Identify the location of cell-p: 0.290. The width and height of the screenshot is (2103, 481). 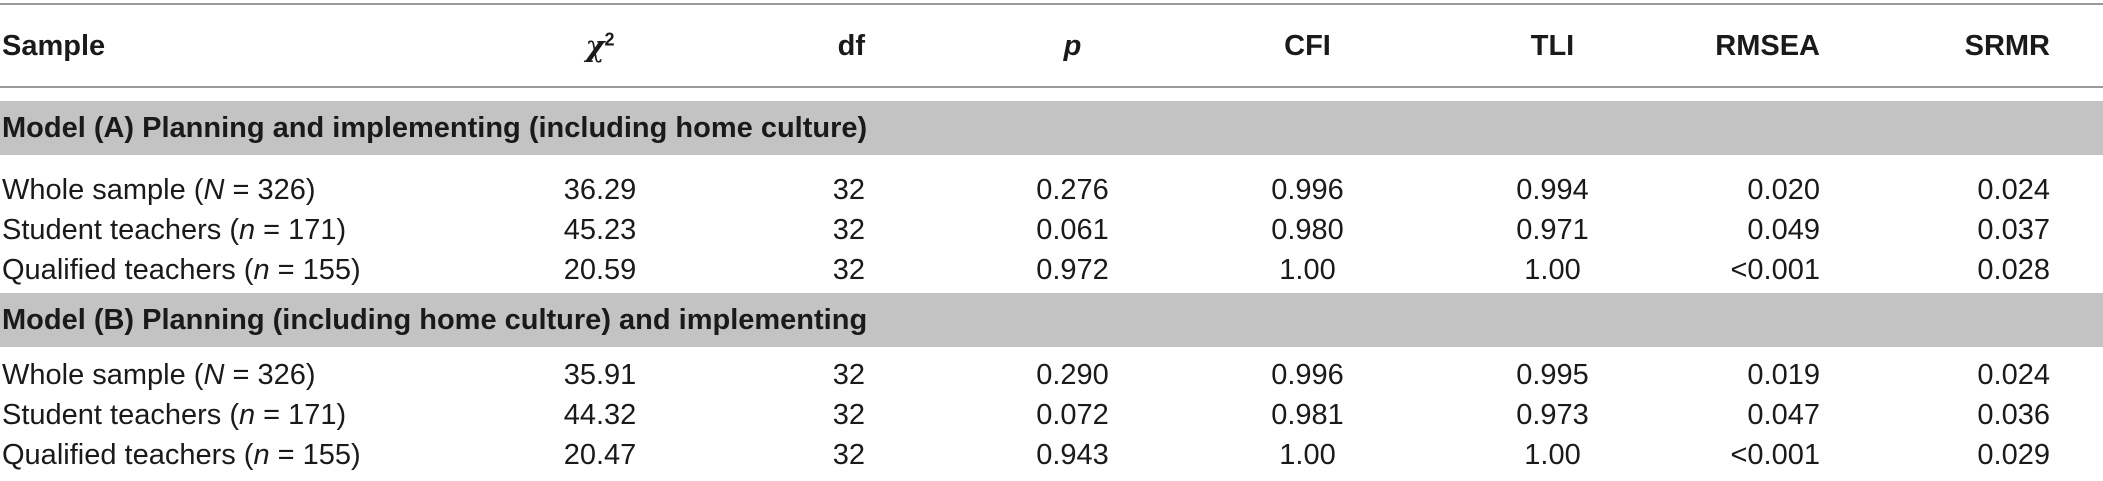
(1072, 375).